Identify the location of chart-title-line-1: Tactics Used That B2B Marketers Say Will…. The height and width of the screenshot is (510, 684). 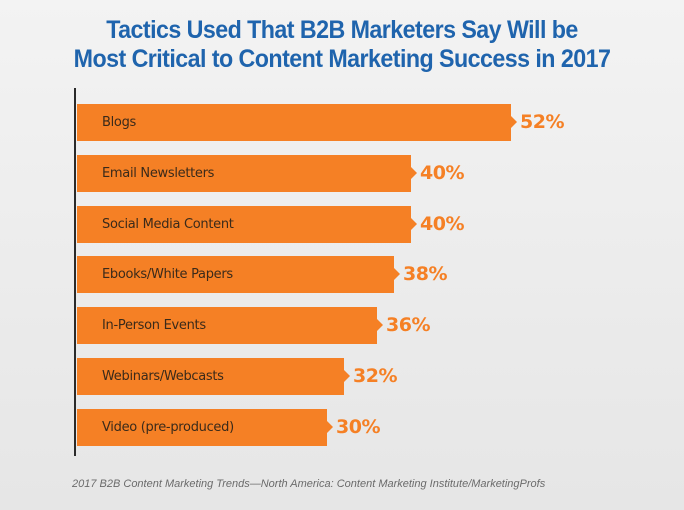
(342, 30).